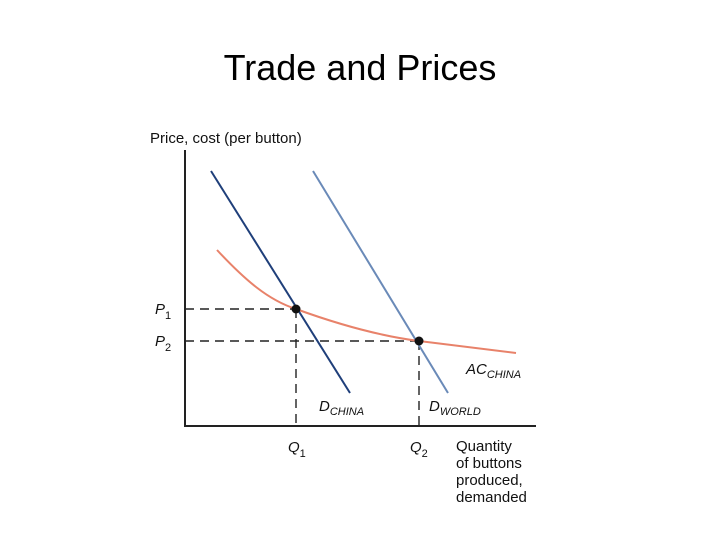  I want to click on price-label: P2, so click(163, 343).